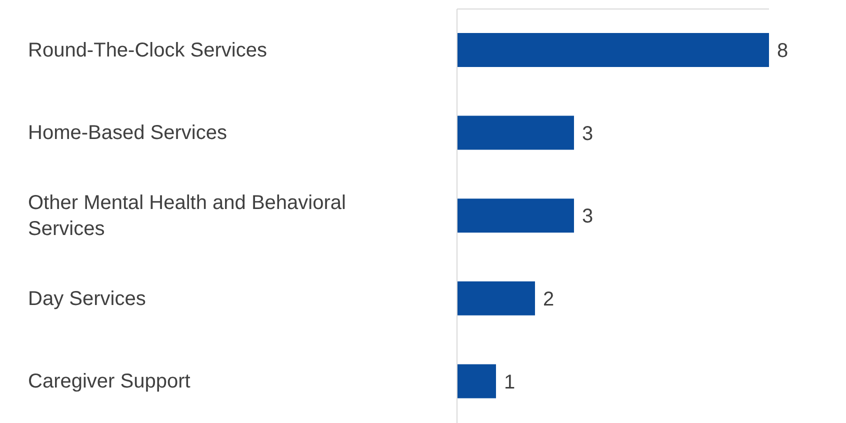 The height and width of the screenshot is (423, 846). What do you see at coordinates (782, 51) in the screenshot?
I see `data-label: 8` at bounding box center [782, 51].